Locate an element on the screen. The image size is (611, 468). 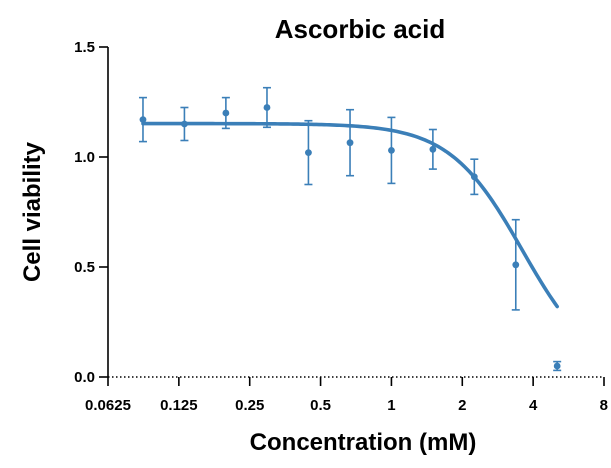
y-tick-label: 0.0 is located at coordinates (84, 377).